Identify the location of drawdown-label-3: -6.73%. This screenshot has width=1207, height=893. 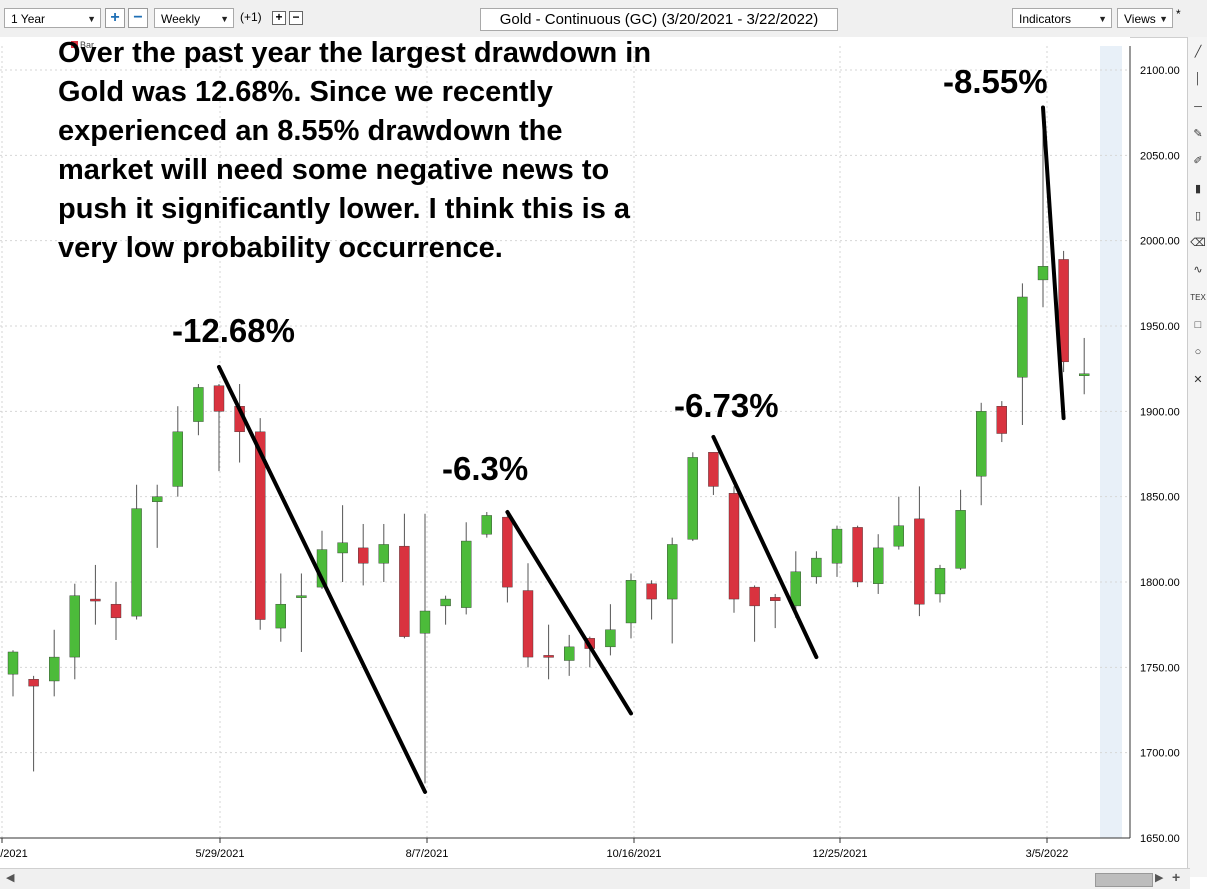
(726, 405).